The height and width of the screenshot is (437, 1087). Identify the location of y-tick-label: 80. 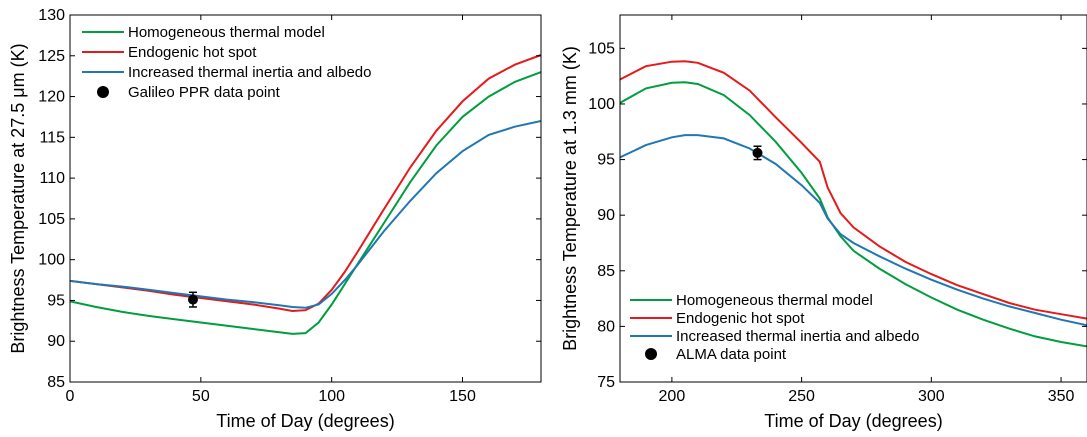
(606, 326).